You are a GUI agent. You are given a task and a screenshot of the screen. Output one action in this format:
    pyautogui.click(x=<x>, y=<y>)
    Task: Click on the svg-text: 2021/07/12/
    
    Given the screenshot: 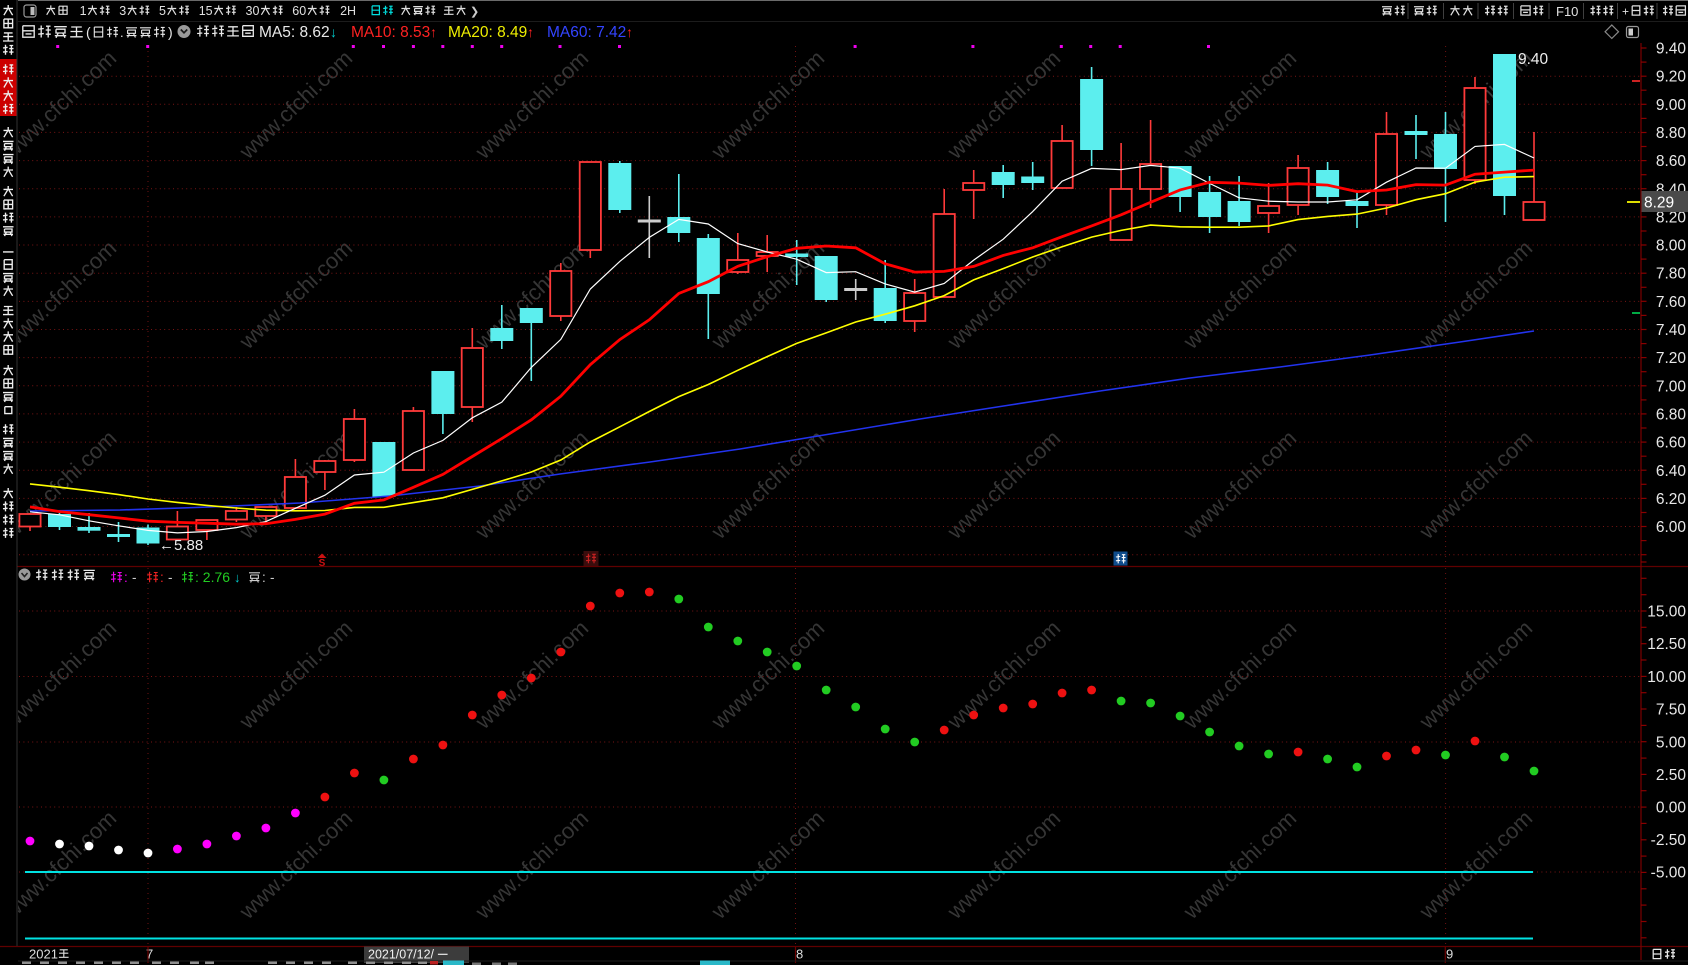 What is the action you would take?
    pyautogui.click(x=401, y=955)
    